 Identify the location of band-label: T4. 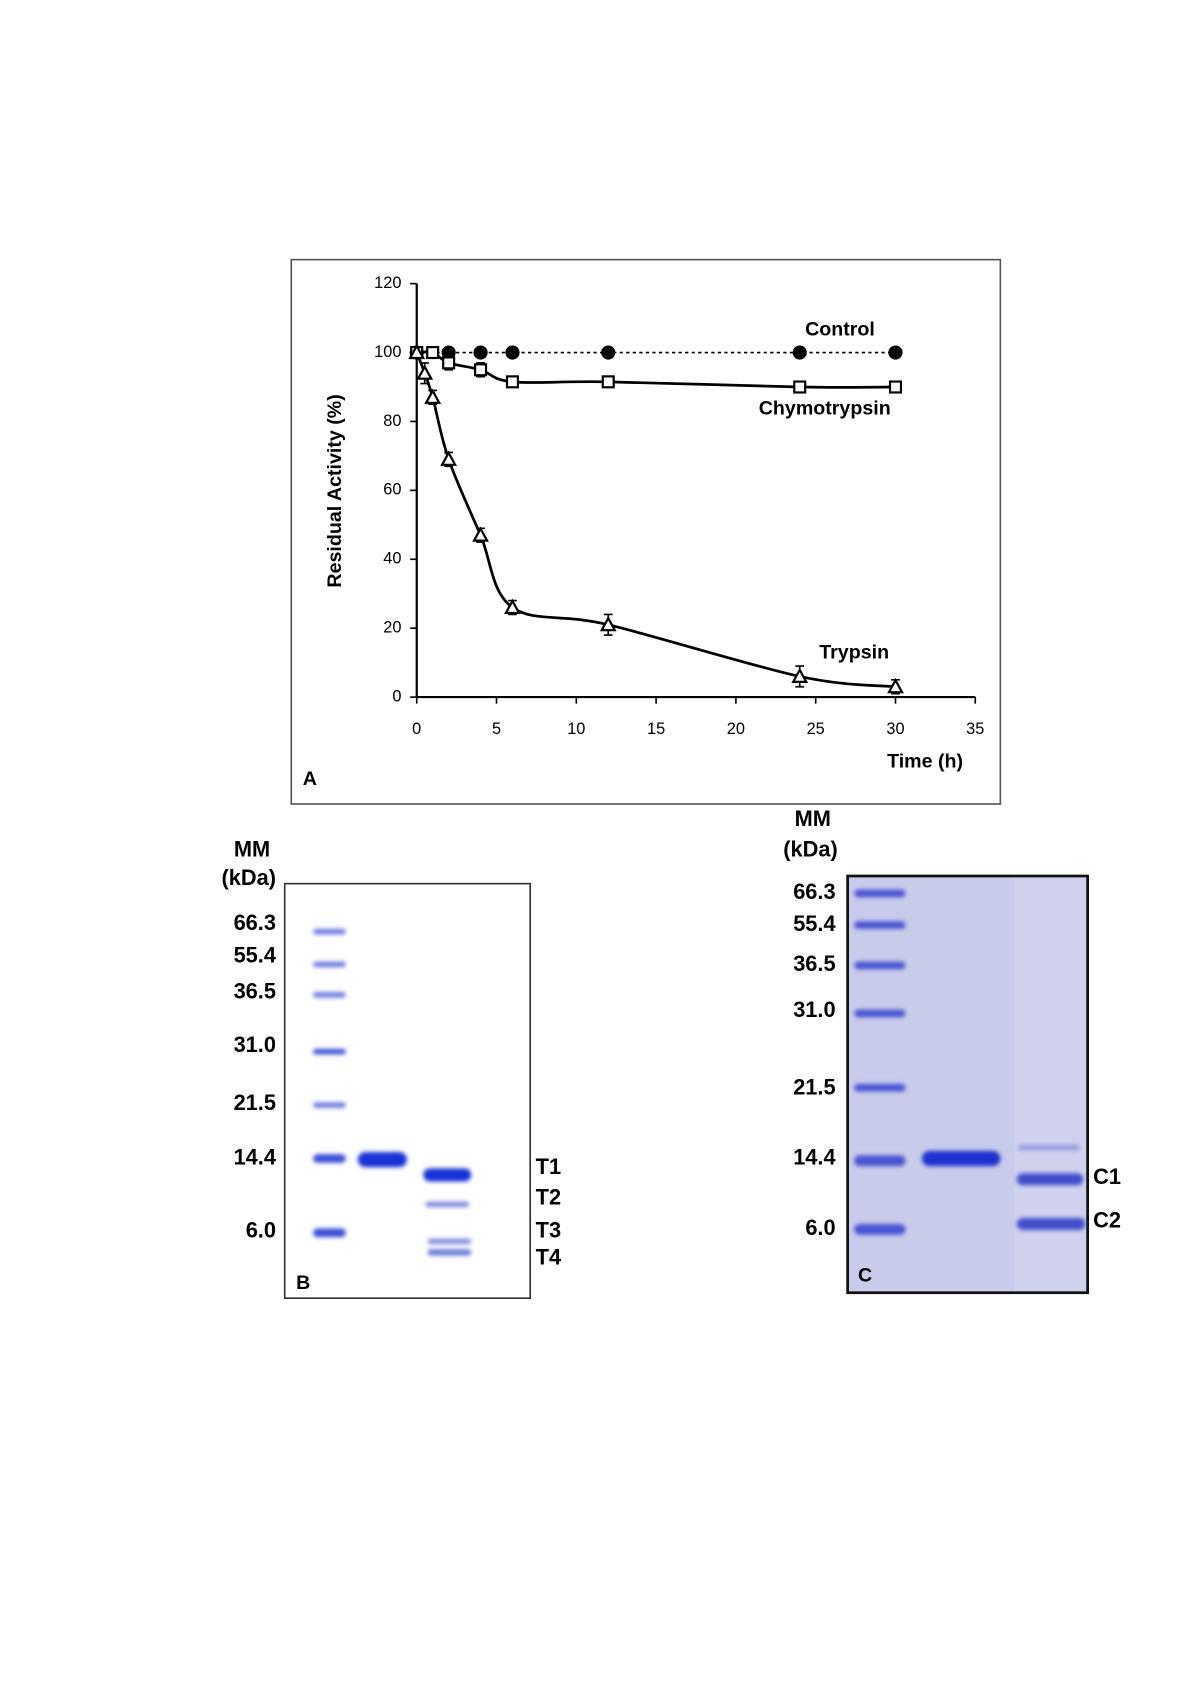
(548, 1257).